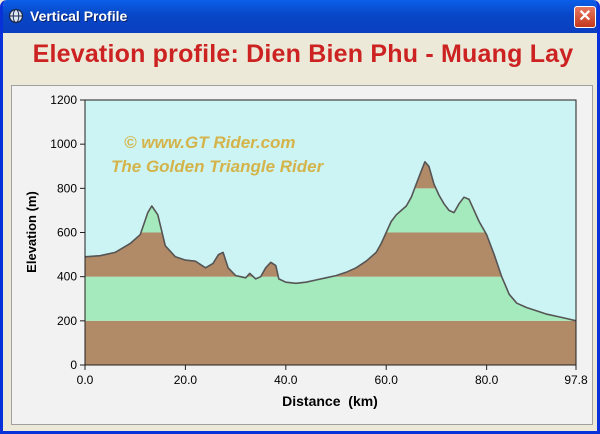 The width and height of the screenshot is (600, 434). What do you see at coordinates (67, 321) in the screenshot?
I see `y-tick-label: 200` at bounding box center [67, 321].